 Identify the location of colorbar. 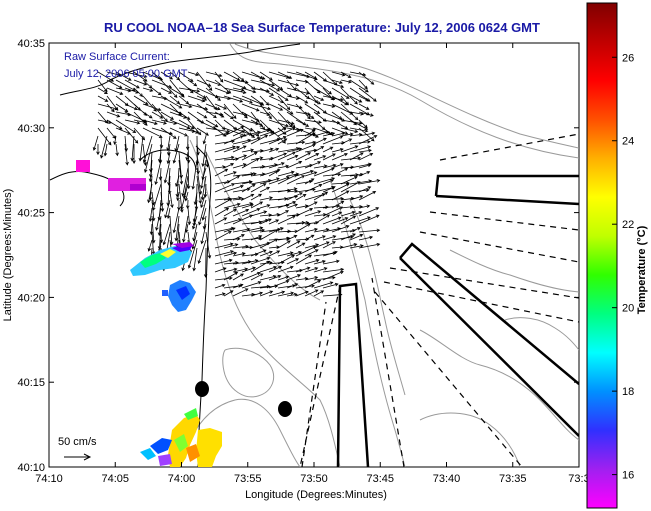
(602, 255).